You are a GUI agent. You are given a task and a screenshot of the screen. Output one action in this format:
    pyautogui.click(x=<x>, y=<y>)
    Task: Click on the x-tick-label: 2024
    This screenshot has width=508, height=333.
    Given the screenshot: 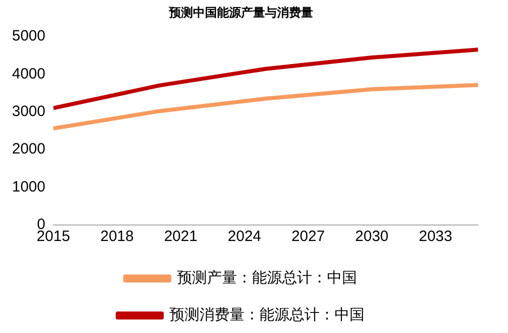 What is the action you would take?
    pyautogui.click(x=245, y=237)
    